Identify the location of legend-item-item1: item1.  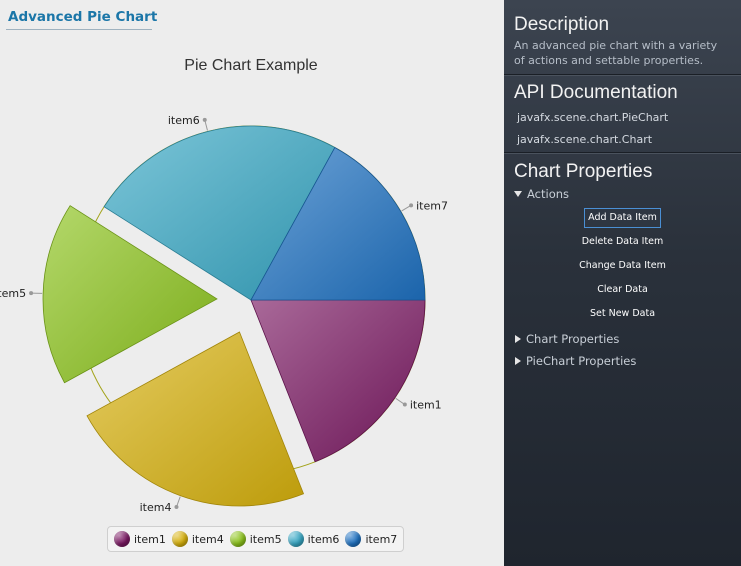
(140, 539).